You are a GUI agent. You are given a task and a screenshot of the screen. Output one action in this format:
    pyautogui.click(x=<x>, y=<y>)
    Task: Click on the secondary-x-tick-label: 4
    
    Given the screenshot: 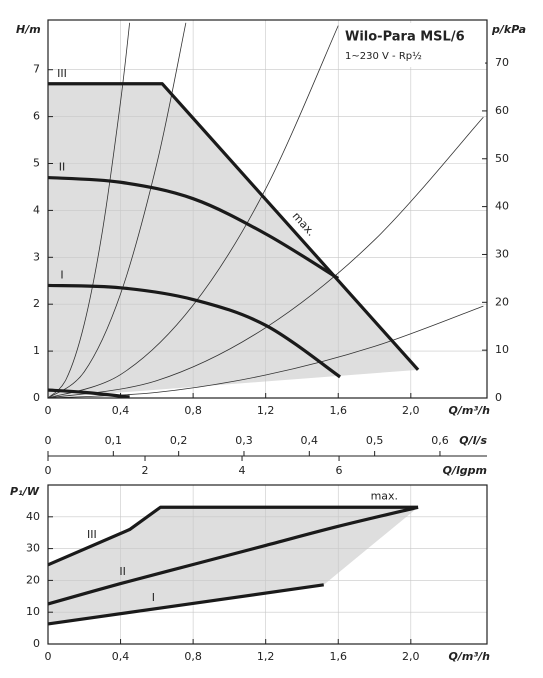 What is the action you would take?
    pyautogui.click(x=242, y=470)
    